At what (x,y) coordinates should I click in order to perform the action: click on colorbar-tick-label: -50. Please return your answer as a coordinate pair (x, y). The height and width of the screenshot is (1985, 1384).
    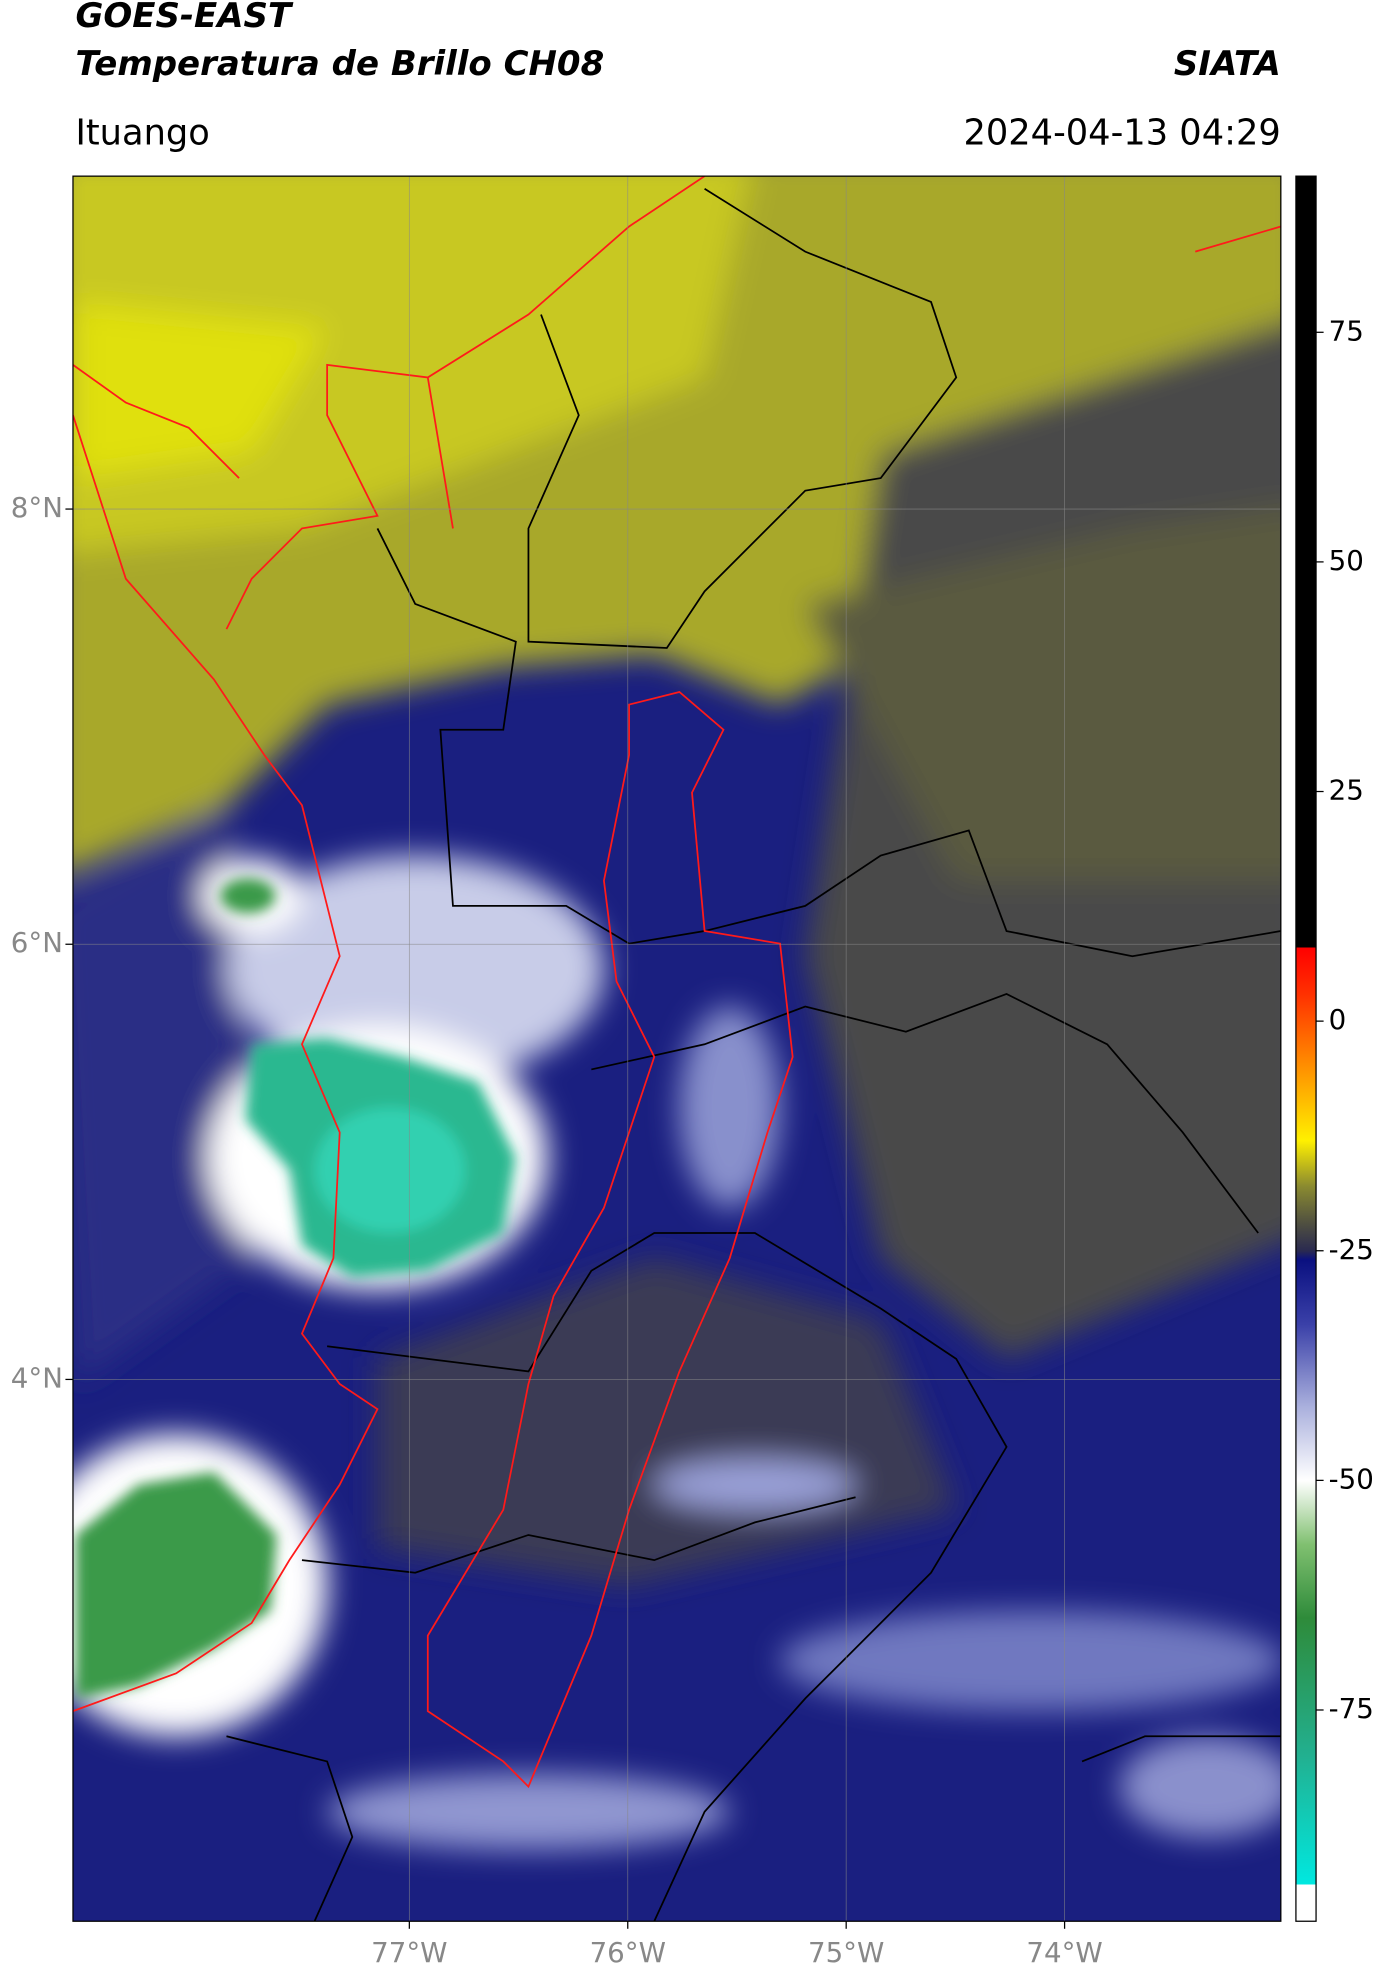
    Looking at the image, I should click on (1351, 1478).